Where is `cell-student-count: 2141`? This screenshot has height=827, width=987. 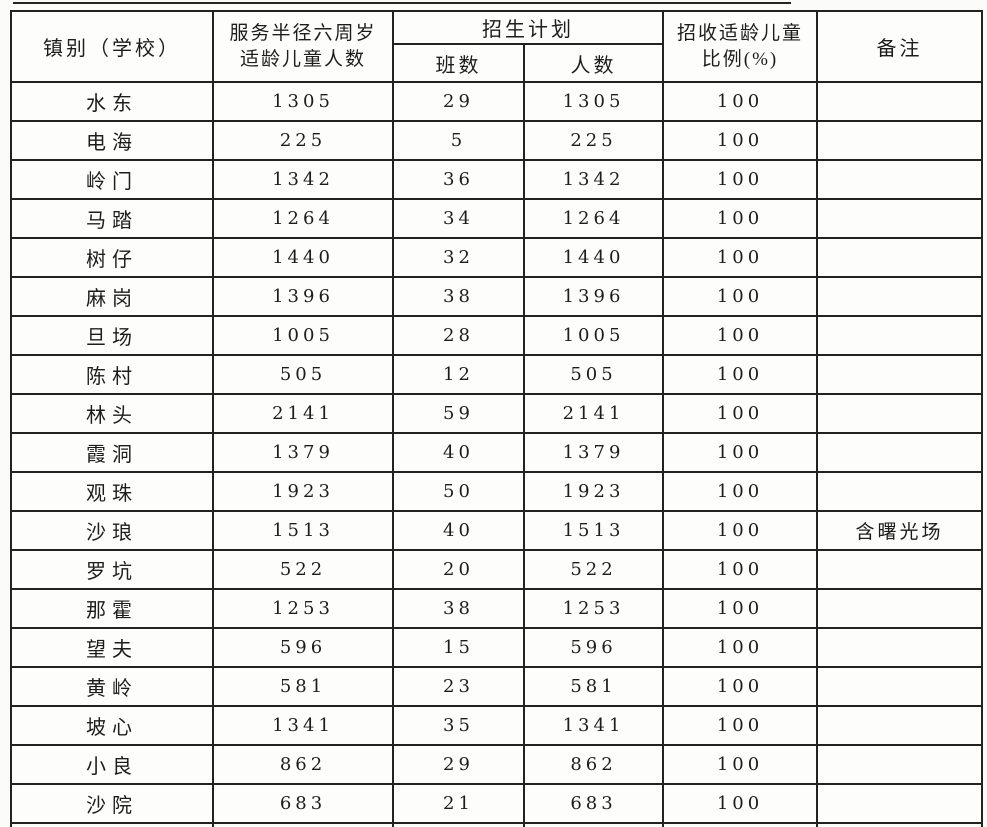
cell-student-count: 2141 is located at coordinates (593, 413).